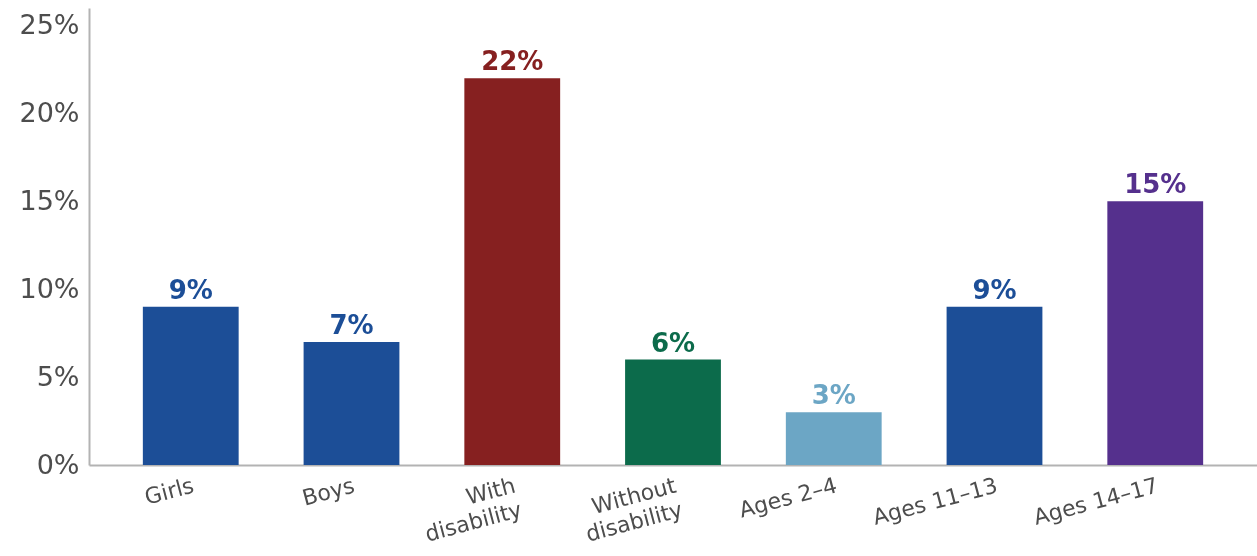  What do you see at coordinates (49, 25) in the screenshot?
I see `y-tick-label: 25%` at bounding box center [49, 25].